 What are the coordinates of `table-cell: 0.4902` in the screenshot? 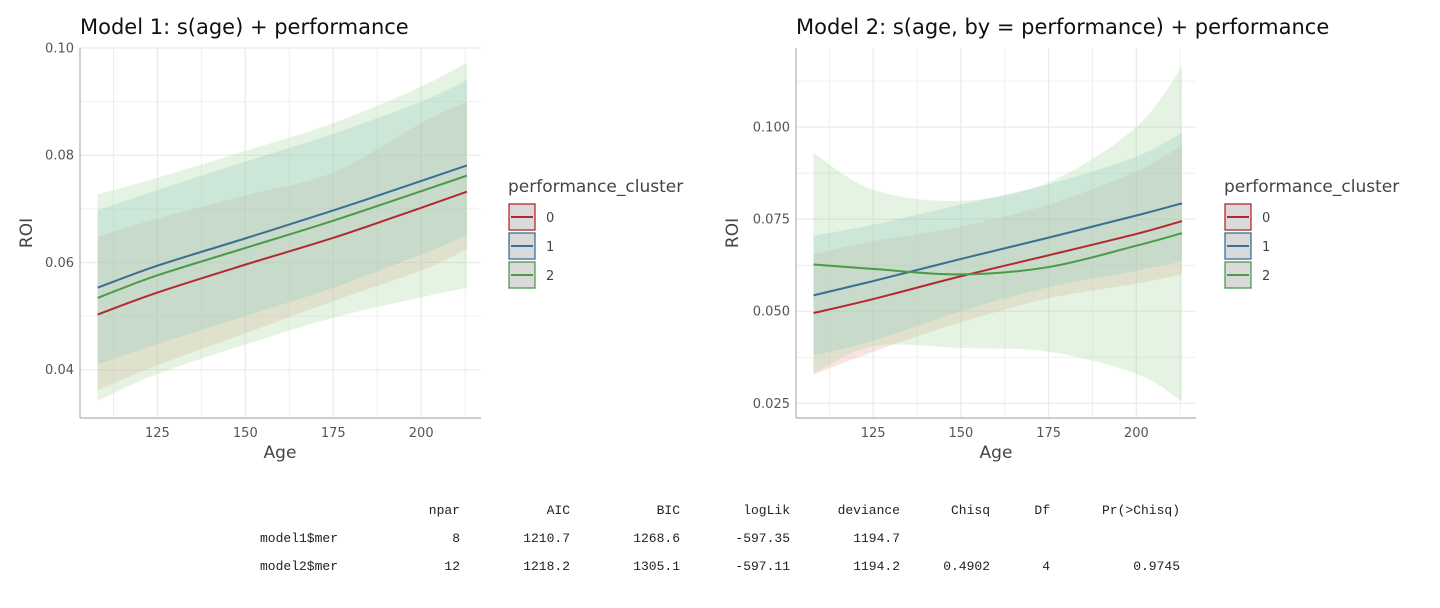 It's located at (966, 566).